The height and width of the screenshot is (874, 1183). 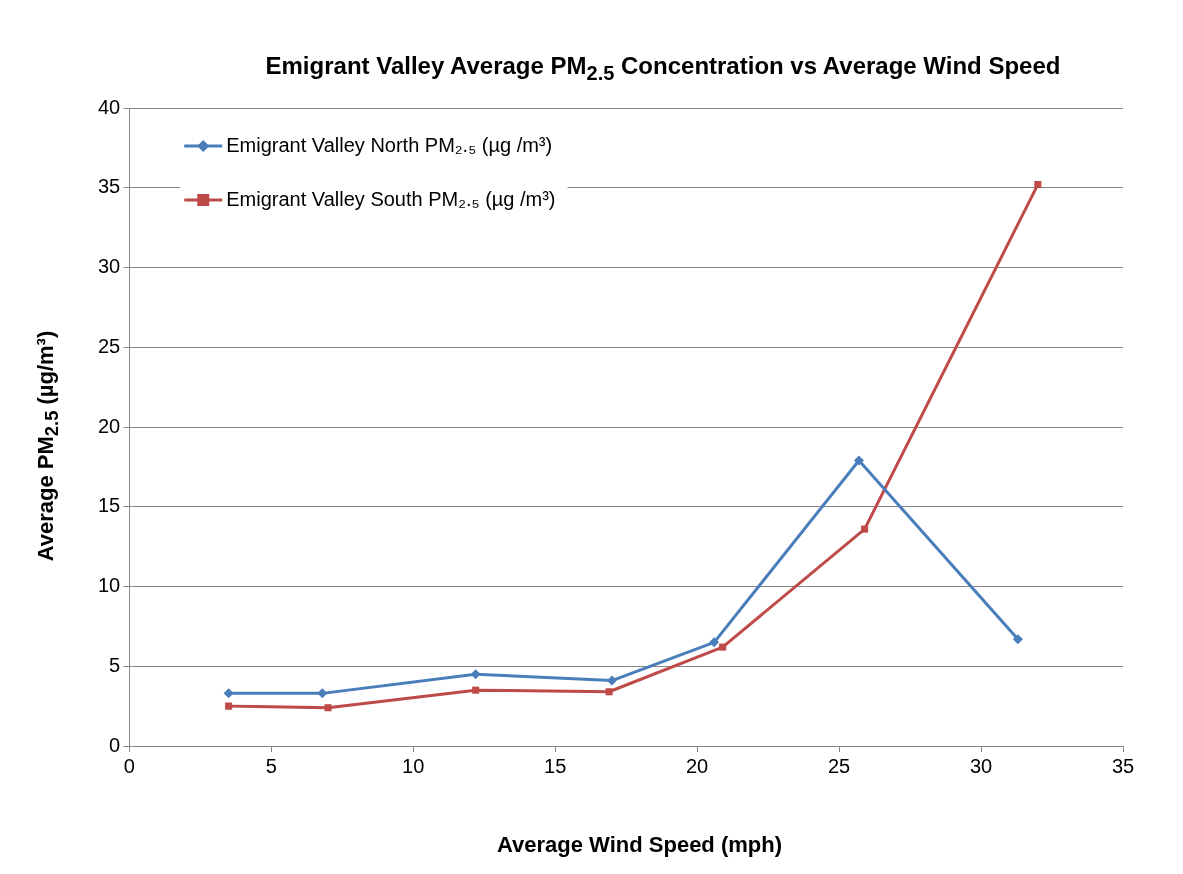 I want to click on x-tick-label: 30, so click(x=981, y=765).